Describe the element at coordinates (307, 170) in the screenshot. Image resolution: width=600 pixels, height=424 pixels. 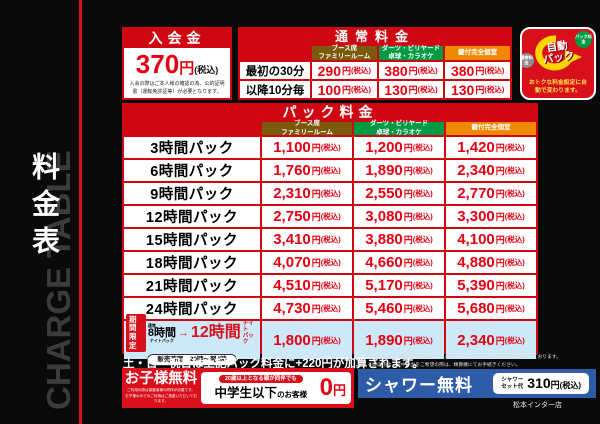
I see `price-cell: 1,760 円 (税込)` at that location.